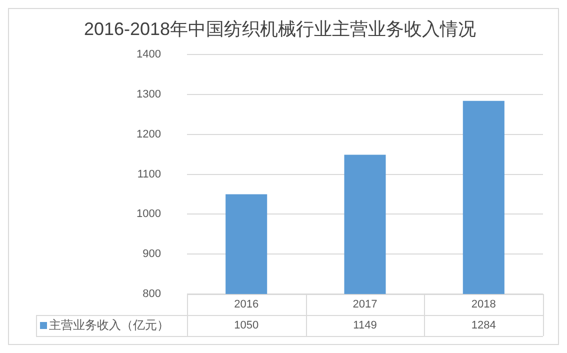  Describe the element at coordinates (151, 254) in the screenshot. I see `y-tick-label: 900` at that location.